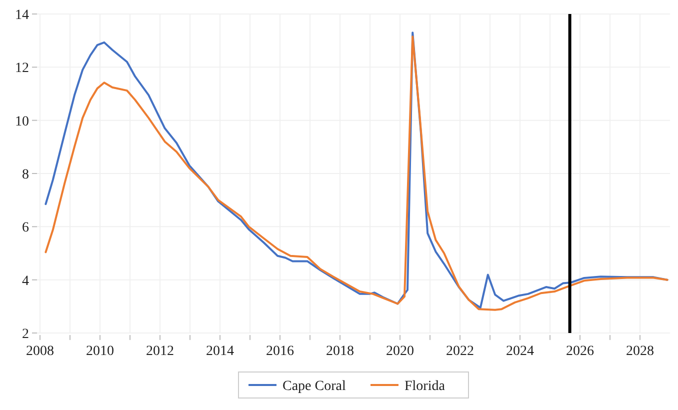 The width and height of the screenshot is (678, 410). I want to click on legend-label: Florida, so click(425, 386).